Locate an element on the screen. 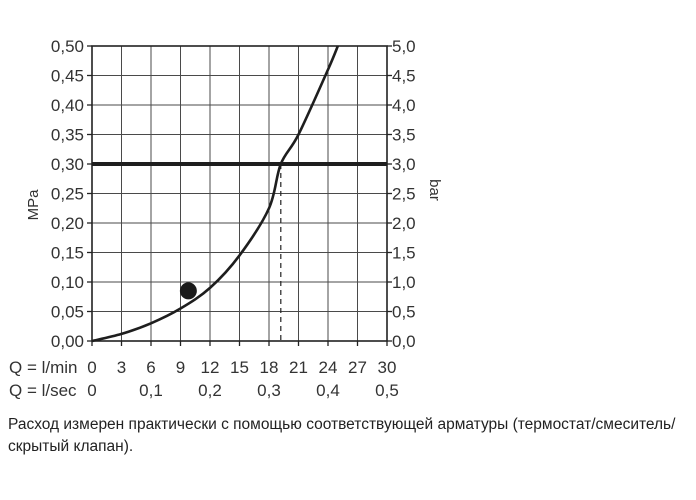  left-axis-tick-label: 0,00 is located at coordinates (67, 341).